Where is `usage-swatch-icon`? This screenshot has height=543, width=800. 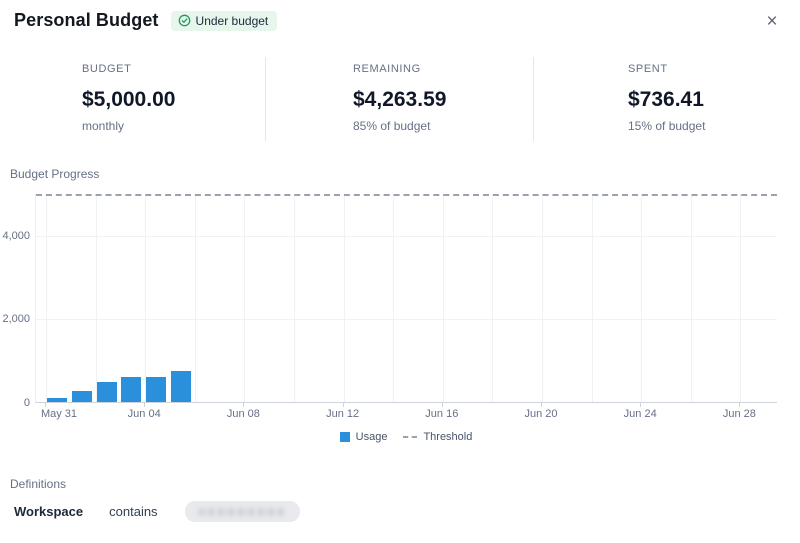 usage-swatch-icon is located at coordinates (344, 437).